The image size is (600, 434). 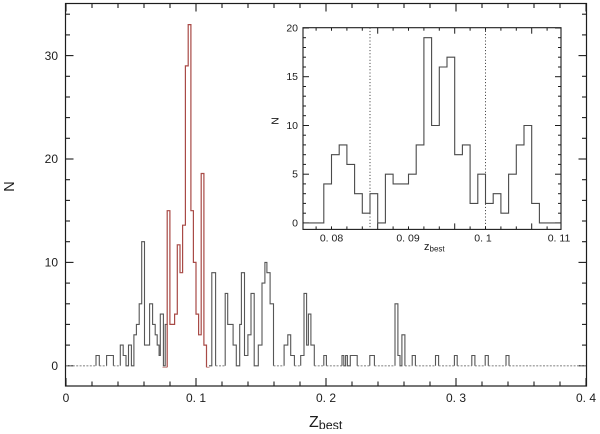 I want to click on svg-text: zbest, so click(x=434, y=247).